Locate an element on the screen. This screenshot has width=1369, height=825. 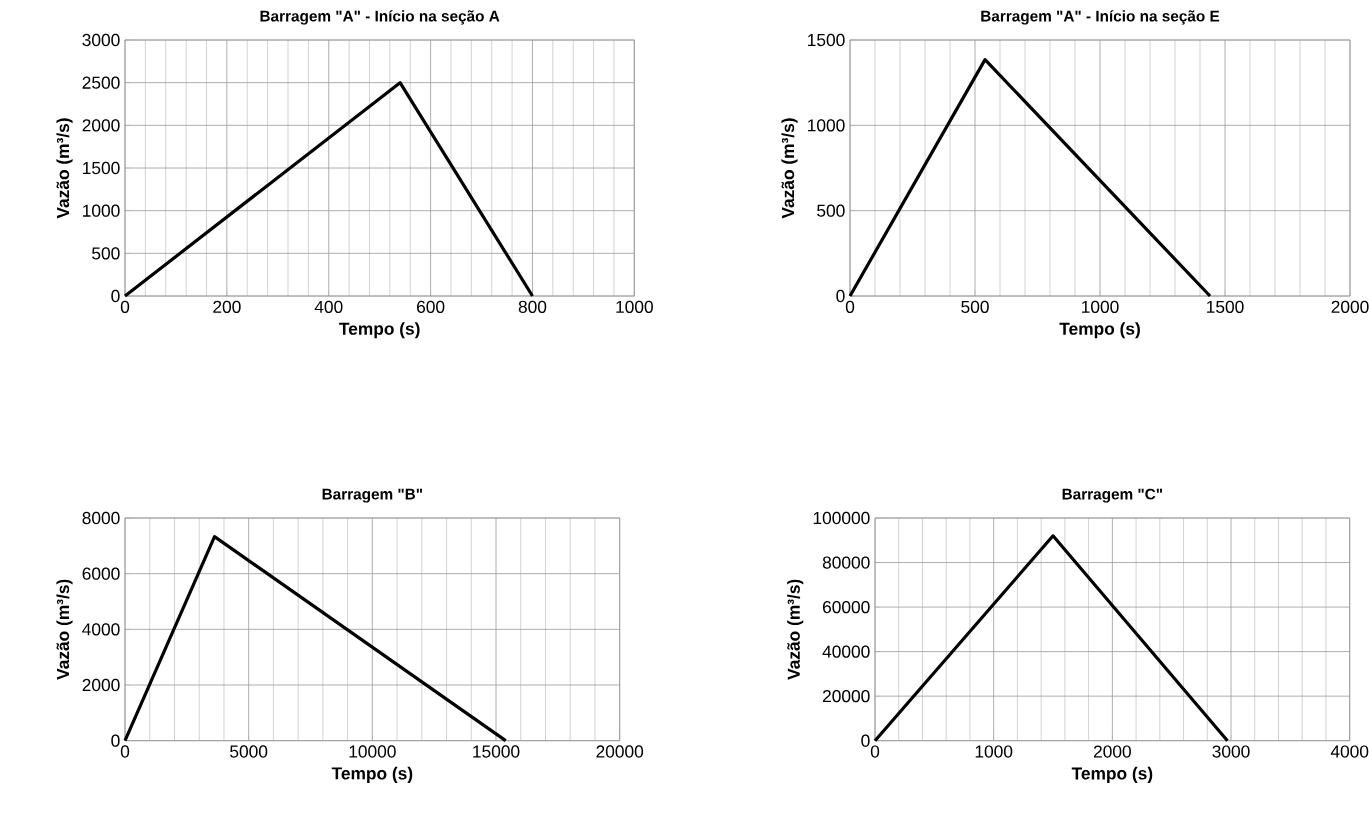
y-tick-label: 8000 is located at coordinates (101, 518).